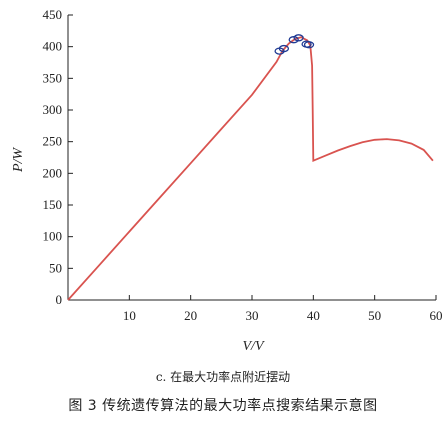 The width and height of the screenshot is (446, 423). Describe the element at coordinates (374, 315) in the screenshot. I see `x-tick-label: 50` at that location.